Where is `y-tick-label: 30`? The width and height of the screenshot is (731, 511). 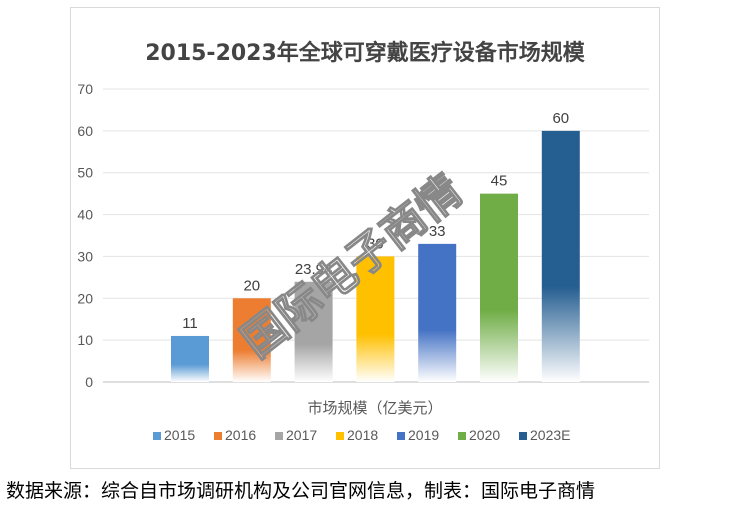
y-tick-label: 30 is located at coordinates (85, 256).